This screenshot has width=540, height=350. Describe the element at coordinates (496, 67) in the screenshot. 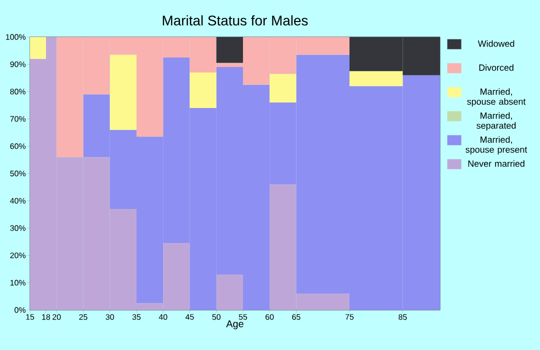

I see `legend-label: Divorced` at that location.